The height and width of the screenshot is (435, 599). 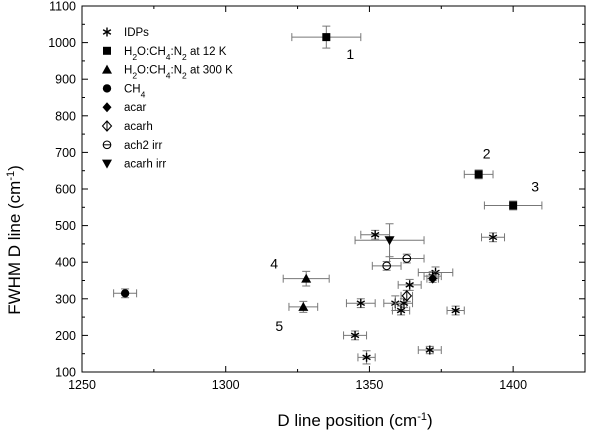 I want to click on triangle-down-marker, so click(x=389, y=241).